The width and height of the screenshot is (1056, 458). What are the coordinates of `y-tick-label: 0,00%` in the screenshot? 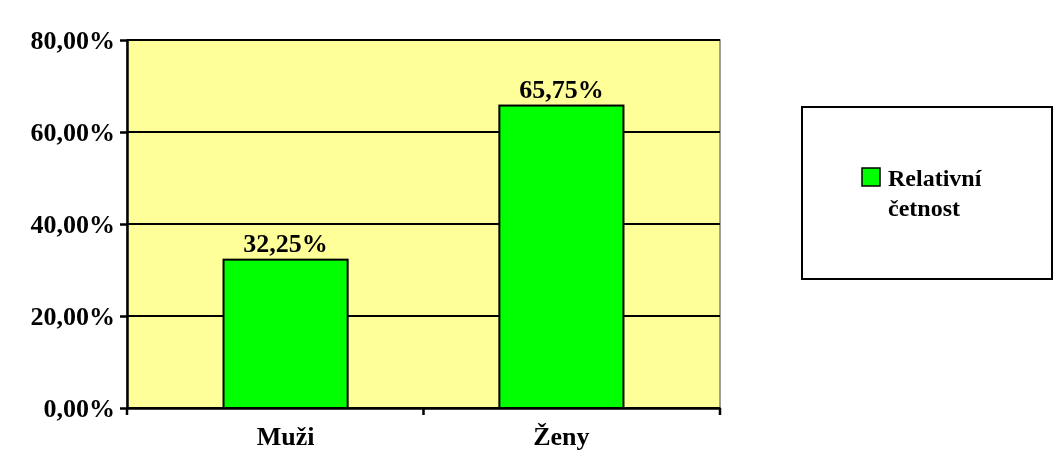 It's located at (79, 408).